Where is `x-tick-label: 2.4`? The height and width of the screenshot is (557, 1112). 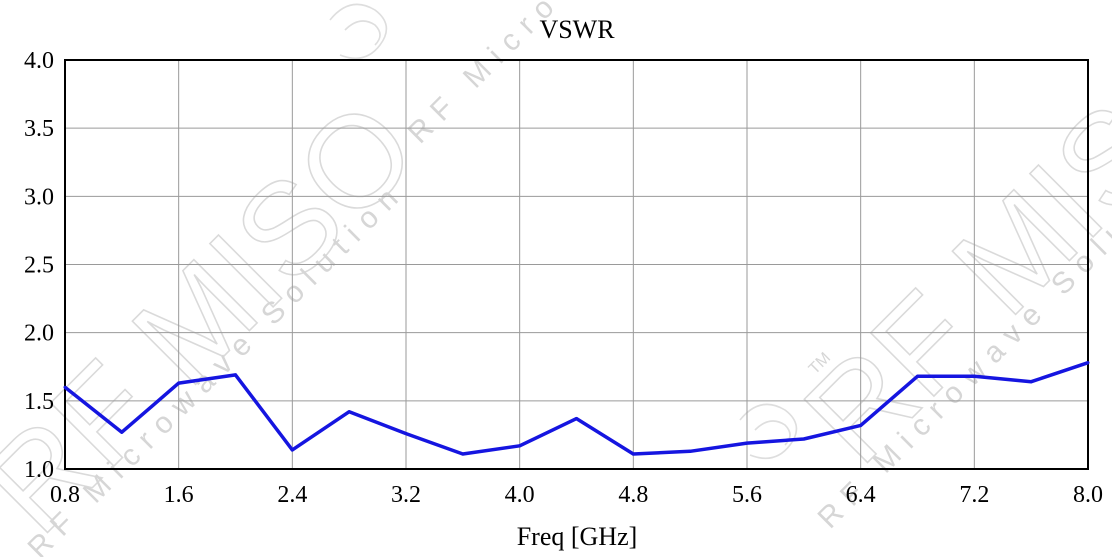
x-tick-label: 2.4 is located at coordinates (292, 495).